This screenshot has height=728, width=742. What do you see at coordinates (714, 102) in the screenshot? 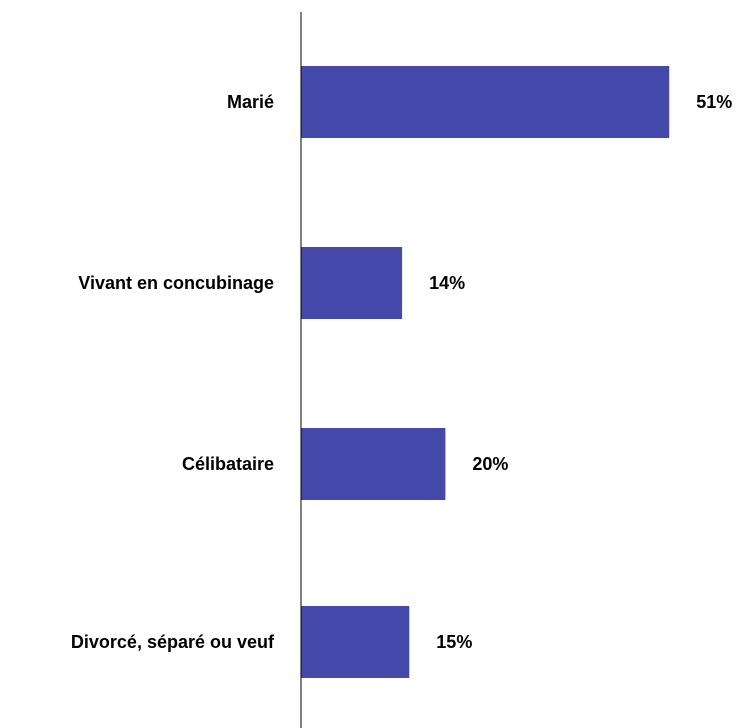
I see `value-label-0: 51%` at bounding box center [714, 102].